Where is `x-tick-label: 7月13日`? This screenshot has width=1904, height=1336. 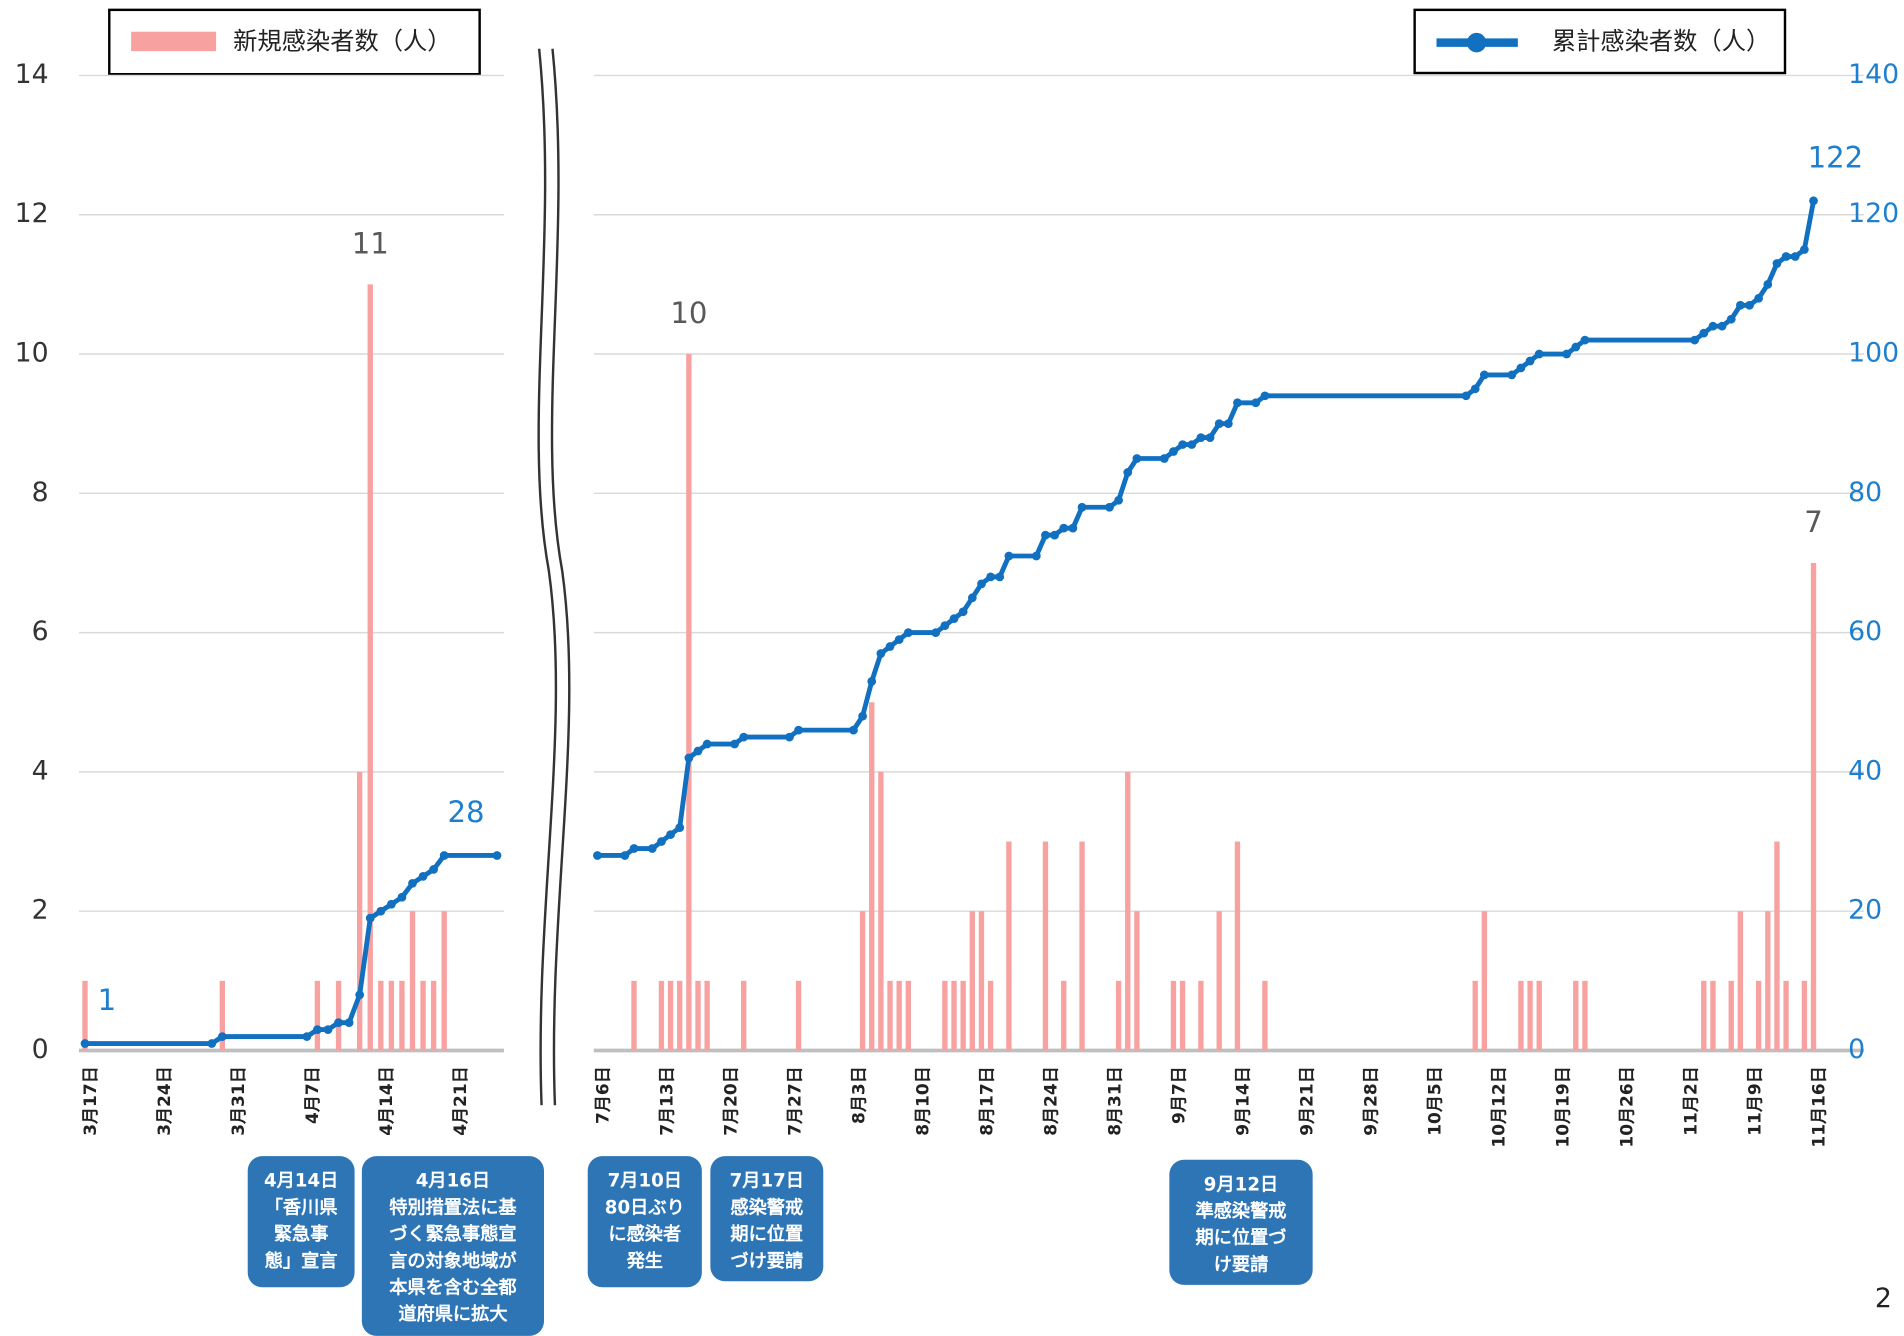
x-tick-label: 7月13日 is located at coordinates (668, 1101).